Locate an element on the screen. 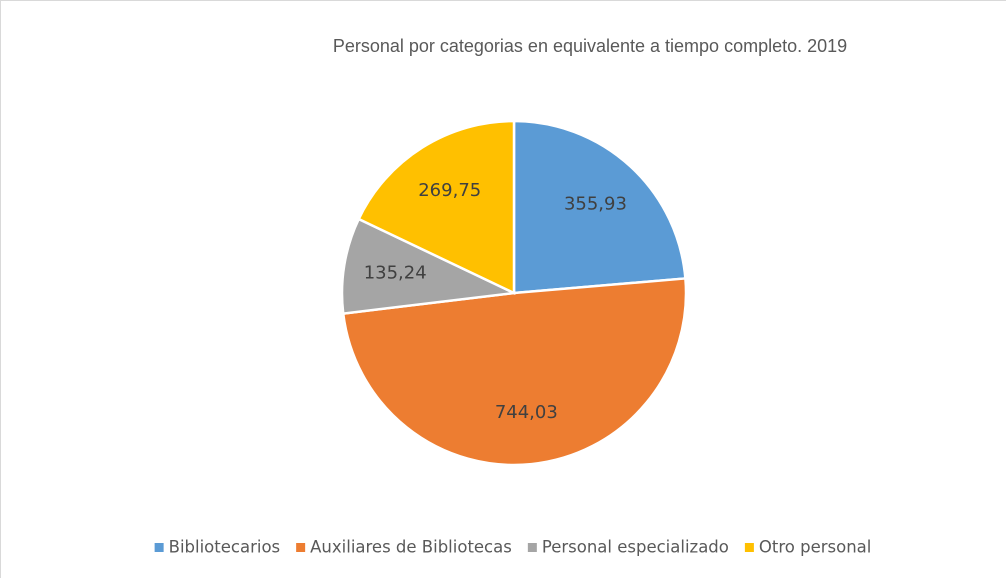 This screenshot has width=1006, height=578. legend-label: Auxiliares de Bibliotecas is located at coordinates (411, 547).